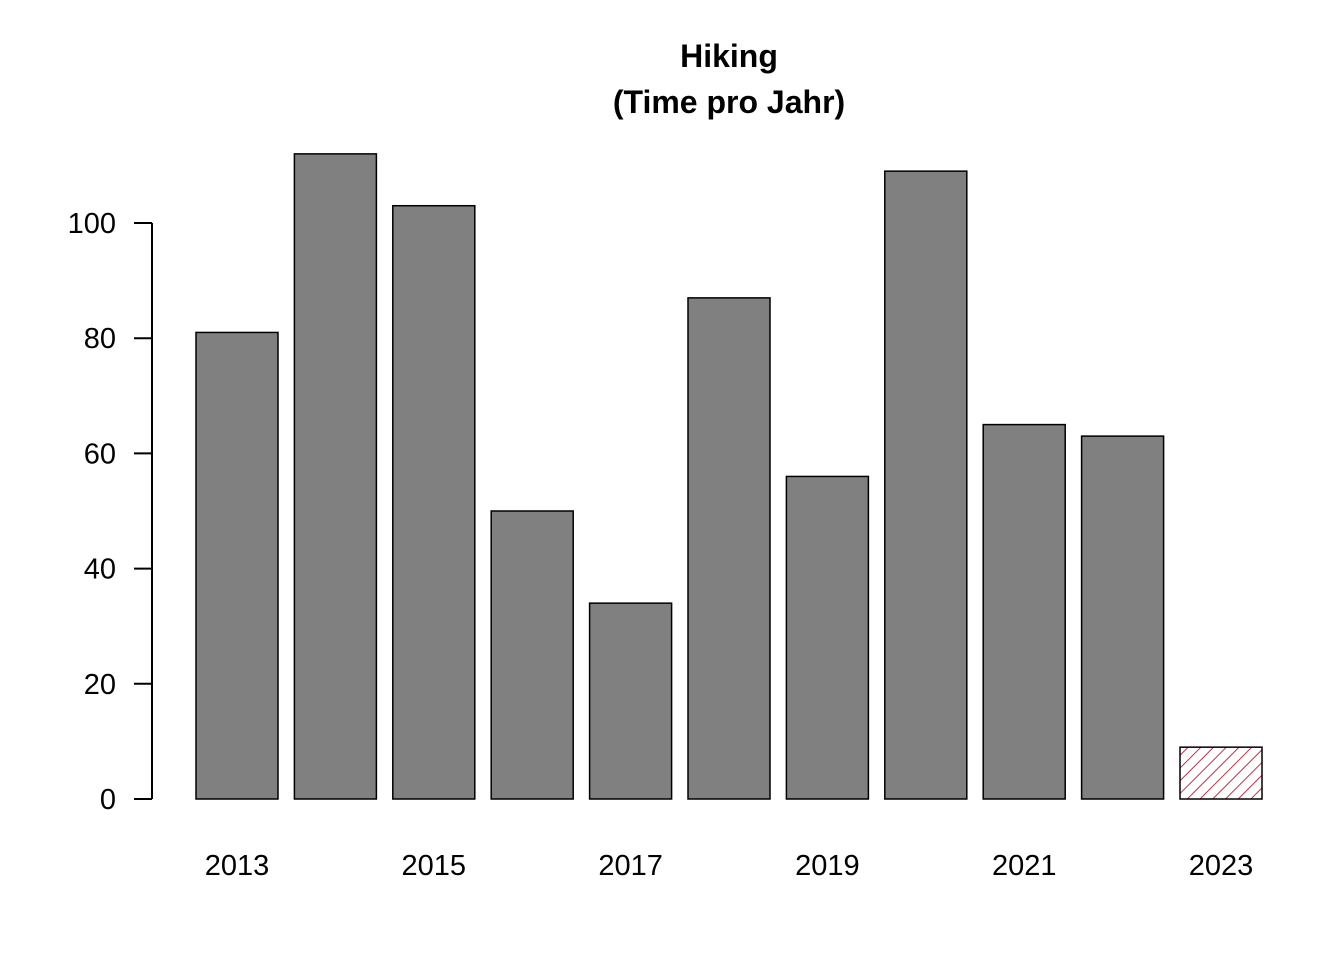 The image size is (1344, 960). I want to click on y-axis: 0 20 40 60 80 100, so click(110, 512).